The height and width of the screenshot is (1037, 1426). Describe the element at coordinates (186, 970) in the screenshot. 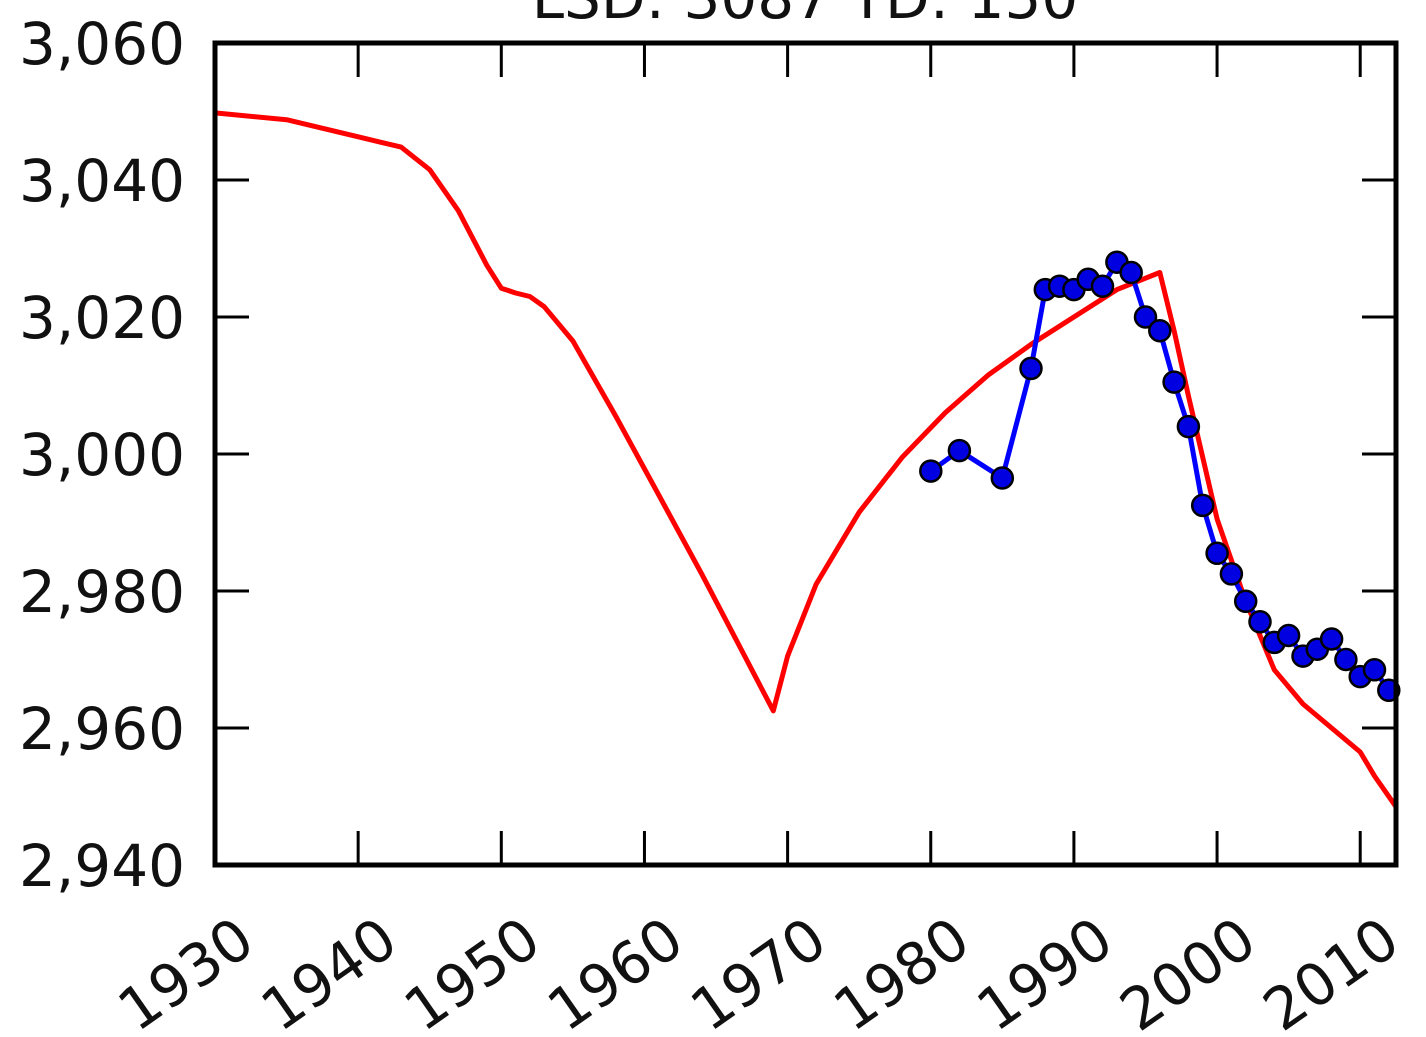

I see `x-tick-label-0: 1930` at that location.